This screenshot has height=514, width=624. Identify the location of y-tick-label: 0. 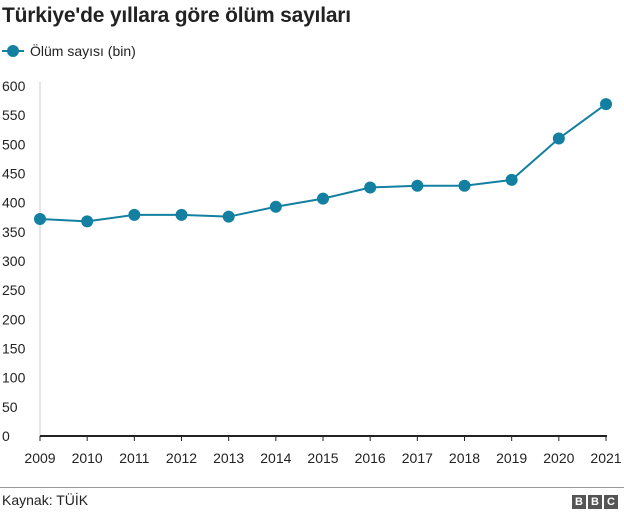
(6, 436).